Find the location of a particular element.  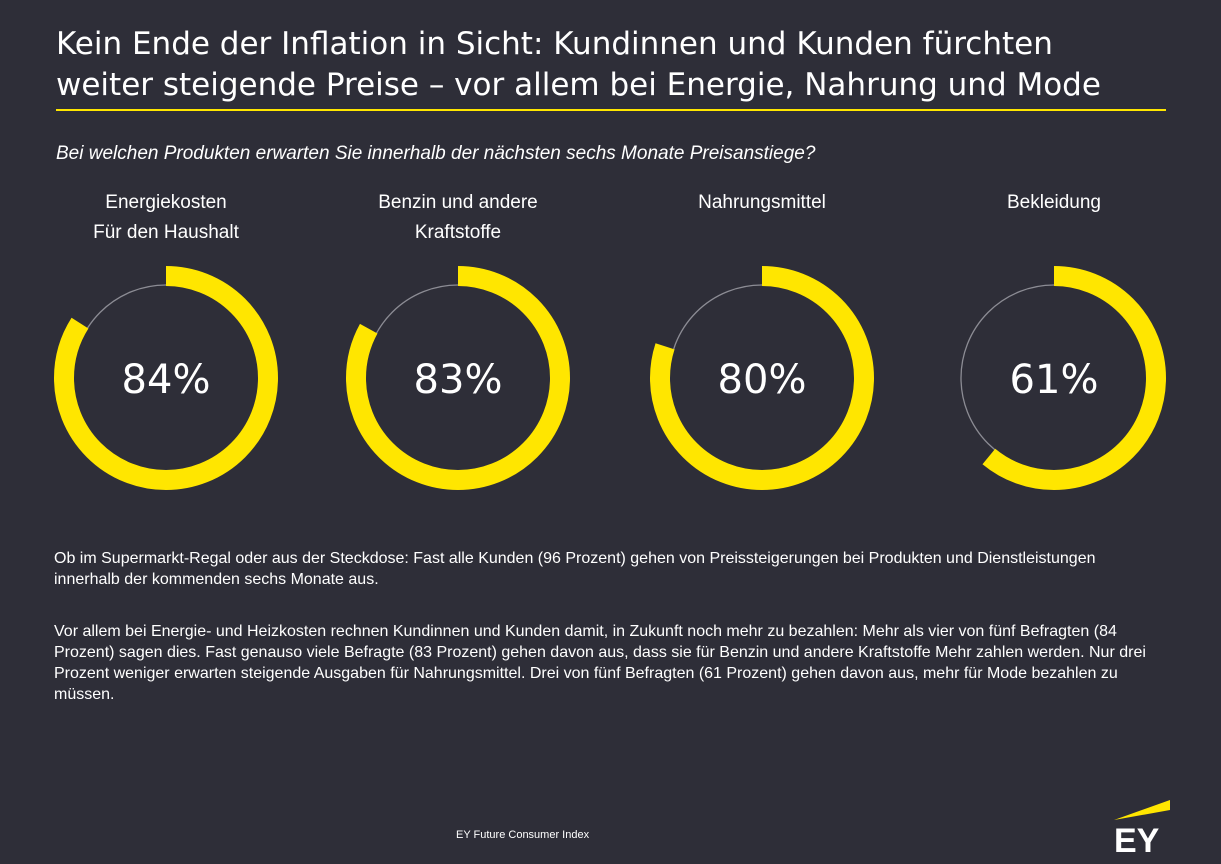

donut-category-label-line: Nahrungsmittel is located at coordinates (762, 202).